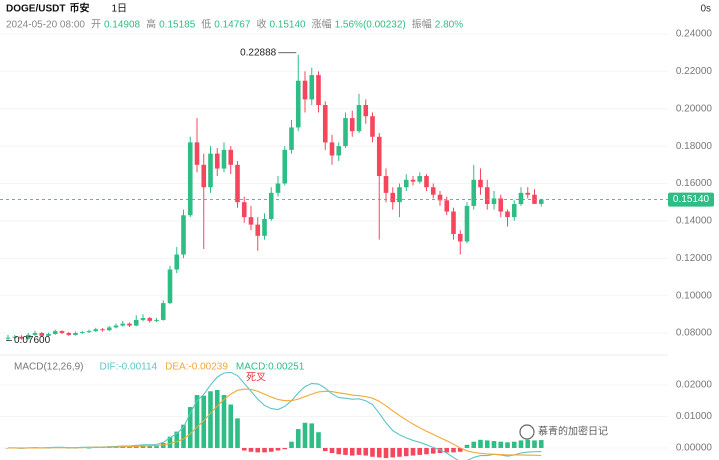 Image resolution: width=719 pixels, height=460 pixels. What do you see at coordinates (694, 71) in the screenshot?
I see `y-tick-label: 0.22000` at bounding box center [694, 71].